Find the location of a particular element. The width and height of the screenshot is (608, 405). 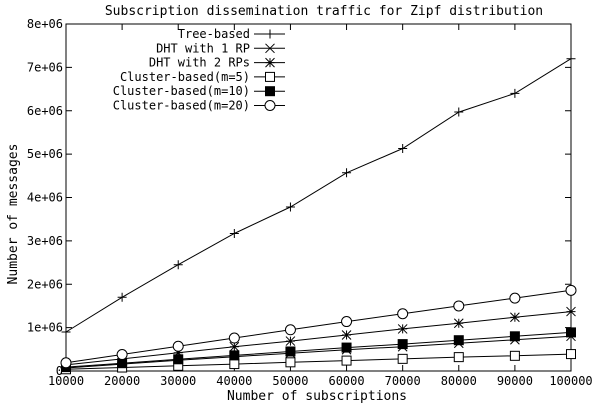

legend-entry: Cluster-based(m=20) is located at coordinates (199, 106).